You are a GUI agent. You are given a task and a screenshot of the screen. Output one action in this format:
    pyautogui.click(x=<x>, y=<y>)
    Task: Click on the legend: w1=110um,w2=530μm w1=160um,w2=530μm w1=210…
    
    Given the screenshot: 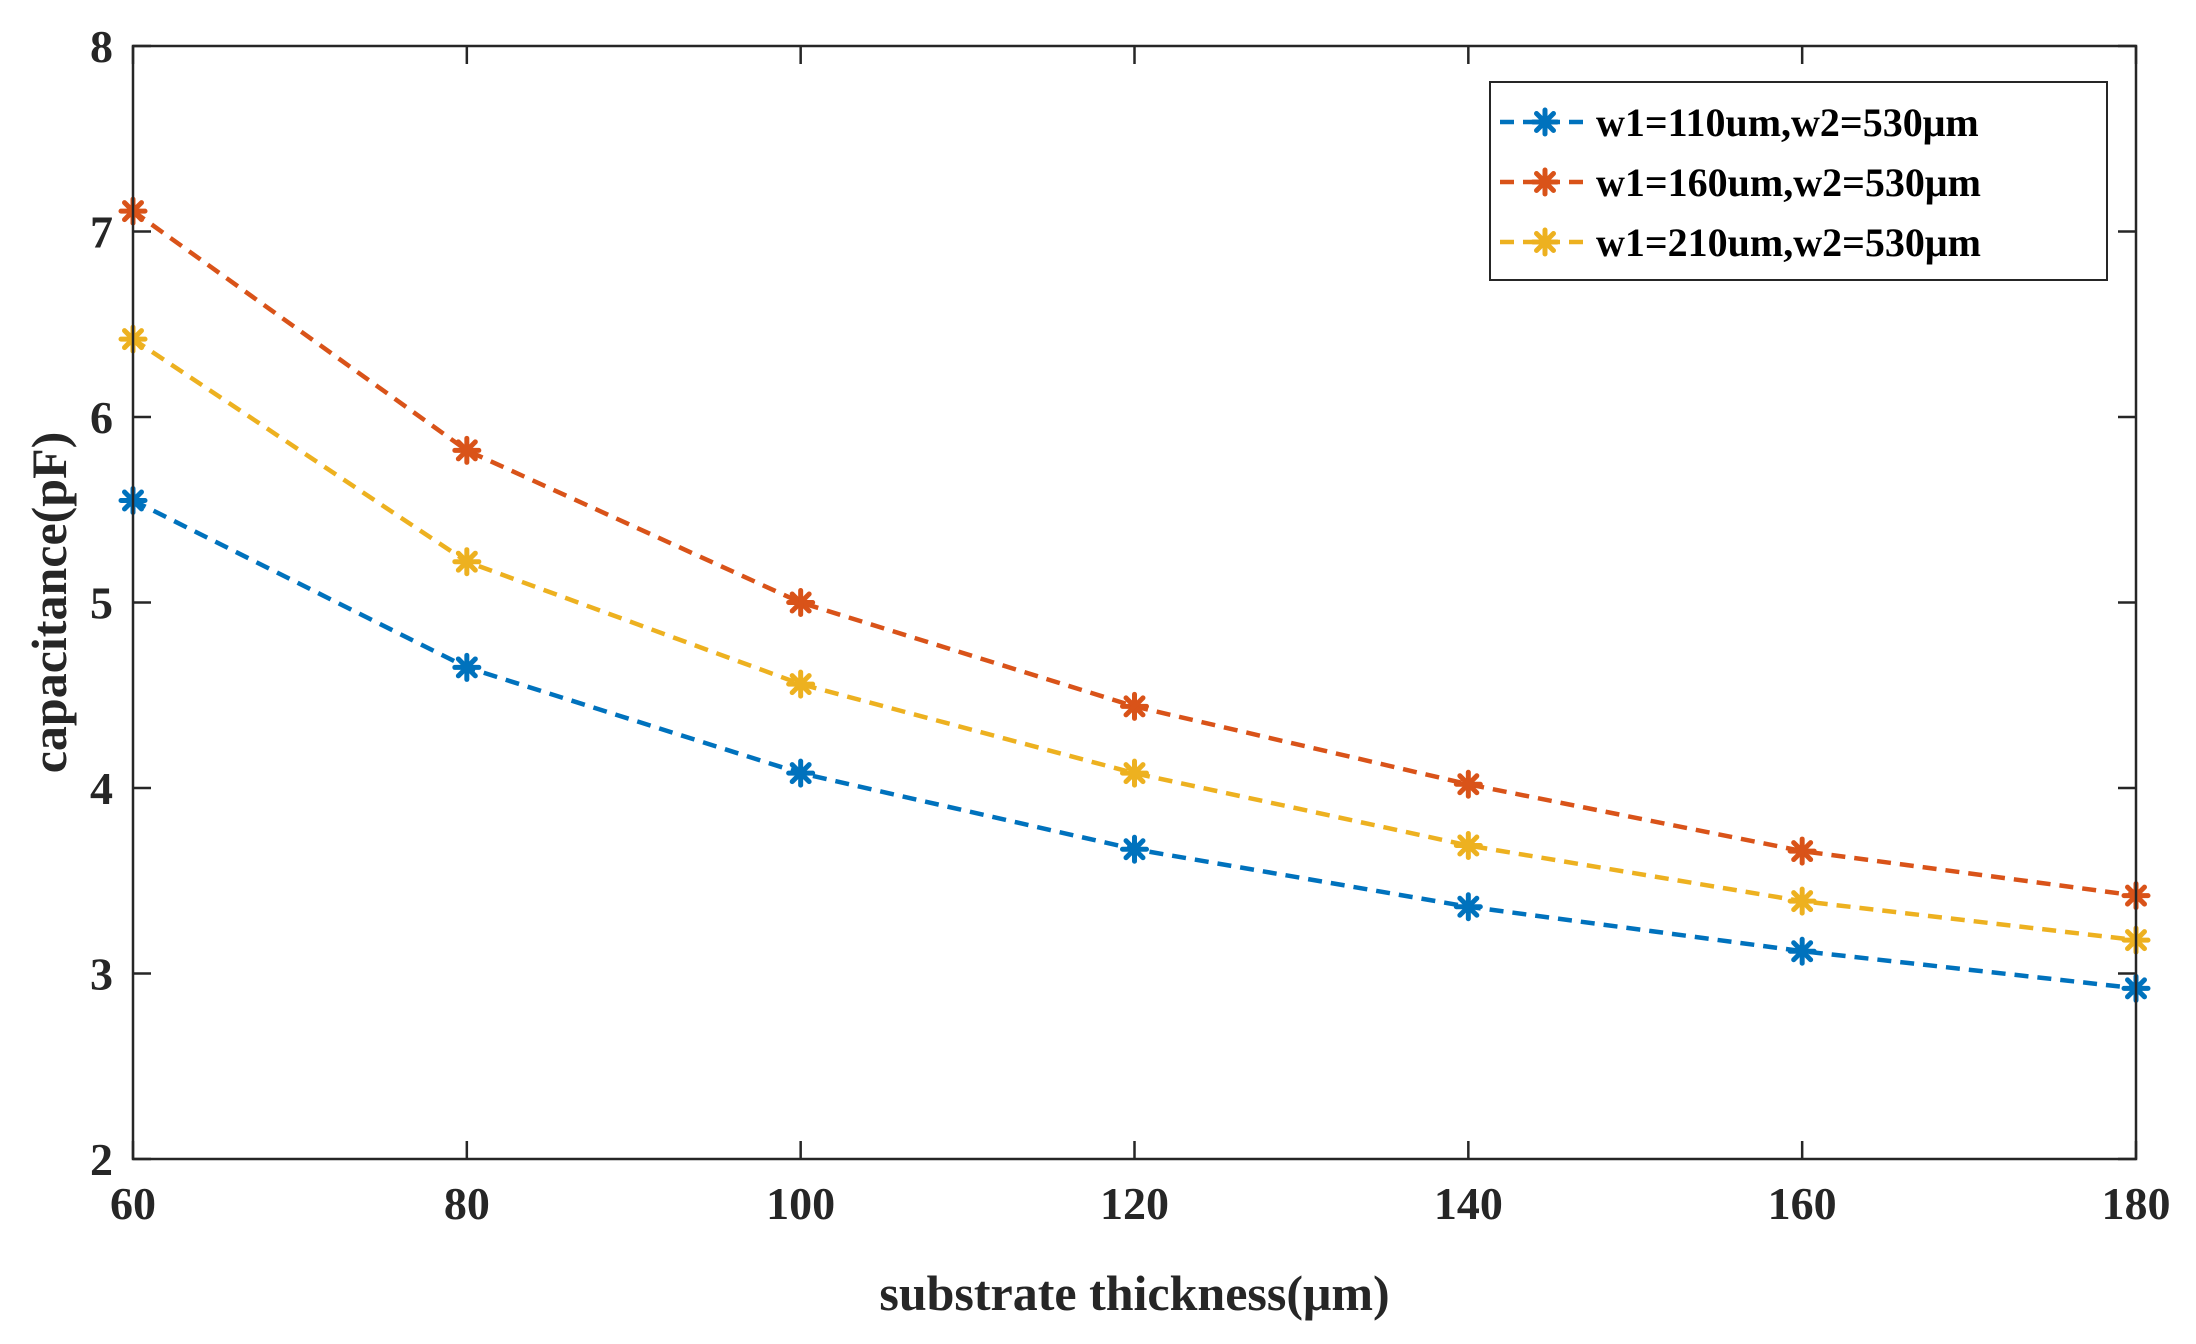 What is the action you would take?
    pyautogui.click(x=1798, y=181)
    